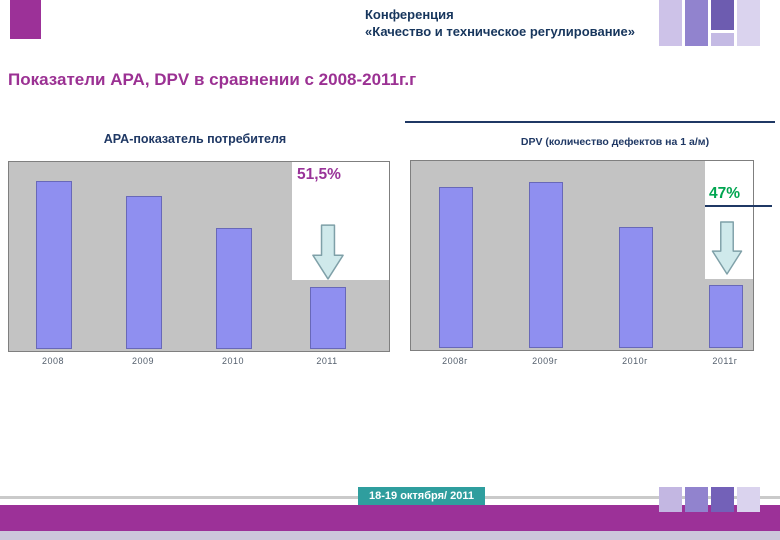 The width and height of the screenshot is (780, 540). What do you see at coordinates (582, 362) in the screenshot?
I see `dpv-x-axis: 2008г 2009г 2010г 2011г` at bounding box center [582, 362].